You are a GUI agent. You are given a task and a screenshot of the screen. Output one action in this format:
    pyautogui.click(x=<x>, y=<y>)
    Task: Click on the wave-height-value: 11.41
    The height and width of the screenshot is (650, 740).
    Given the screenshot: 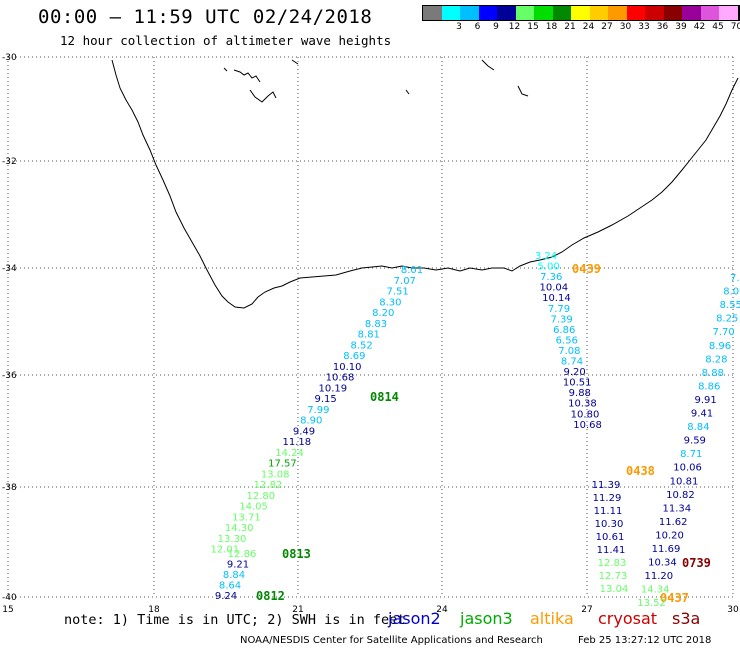 What is the action you would take?
    pyautogui.click(x=611, y=550)
    